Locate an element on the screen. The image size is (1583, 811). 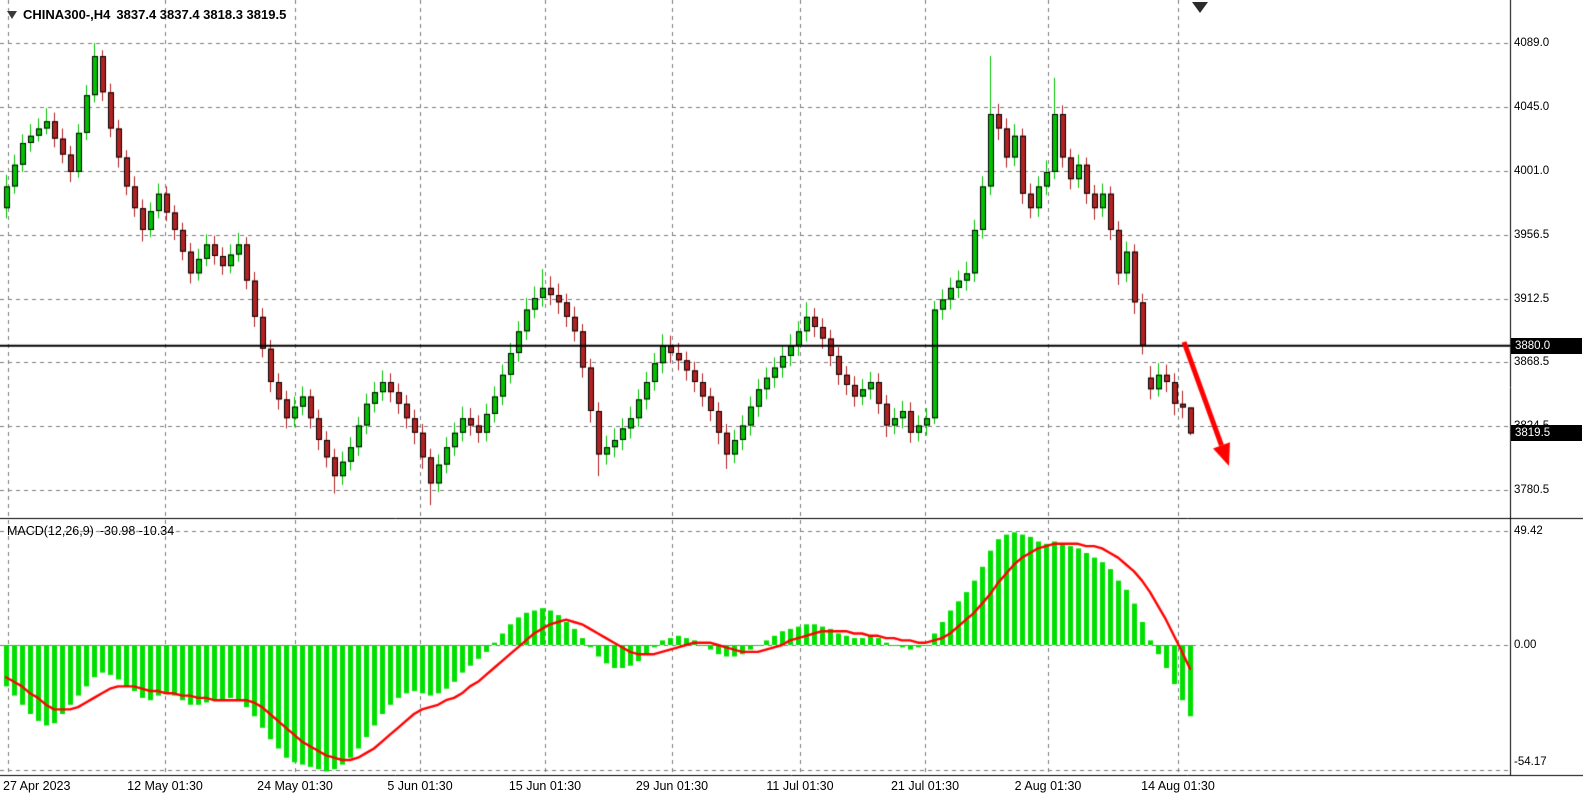
ohlc-readout: 3837.4 3837.4 3818.3 3819.5 is located at coordinates (201, 14).